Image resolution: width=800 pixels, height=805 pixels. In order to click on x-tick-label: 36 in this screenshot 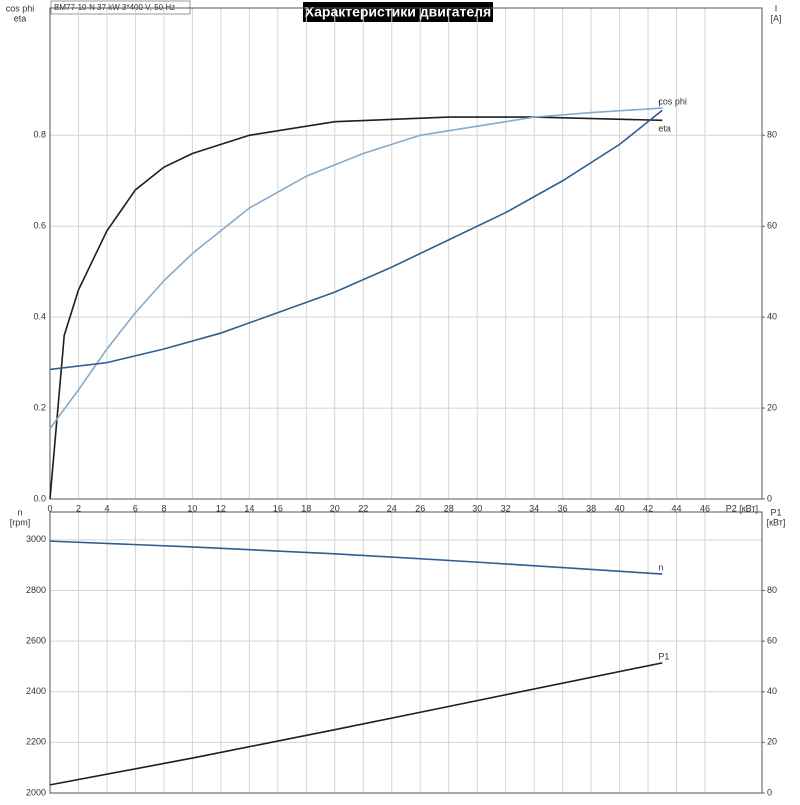, I will do `click(563, 508)`.